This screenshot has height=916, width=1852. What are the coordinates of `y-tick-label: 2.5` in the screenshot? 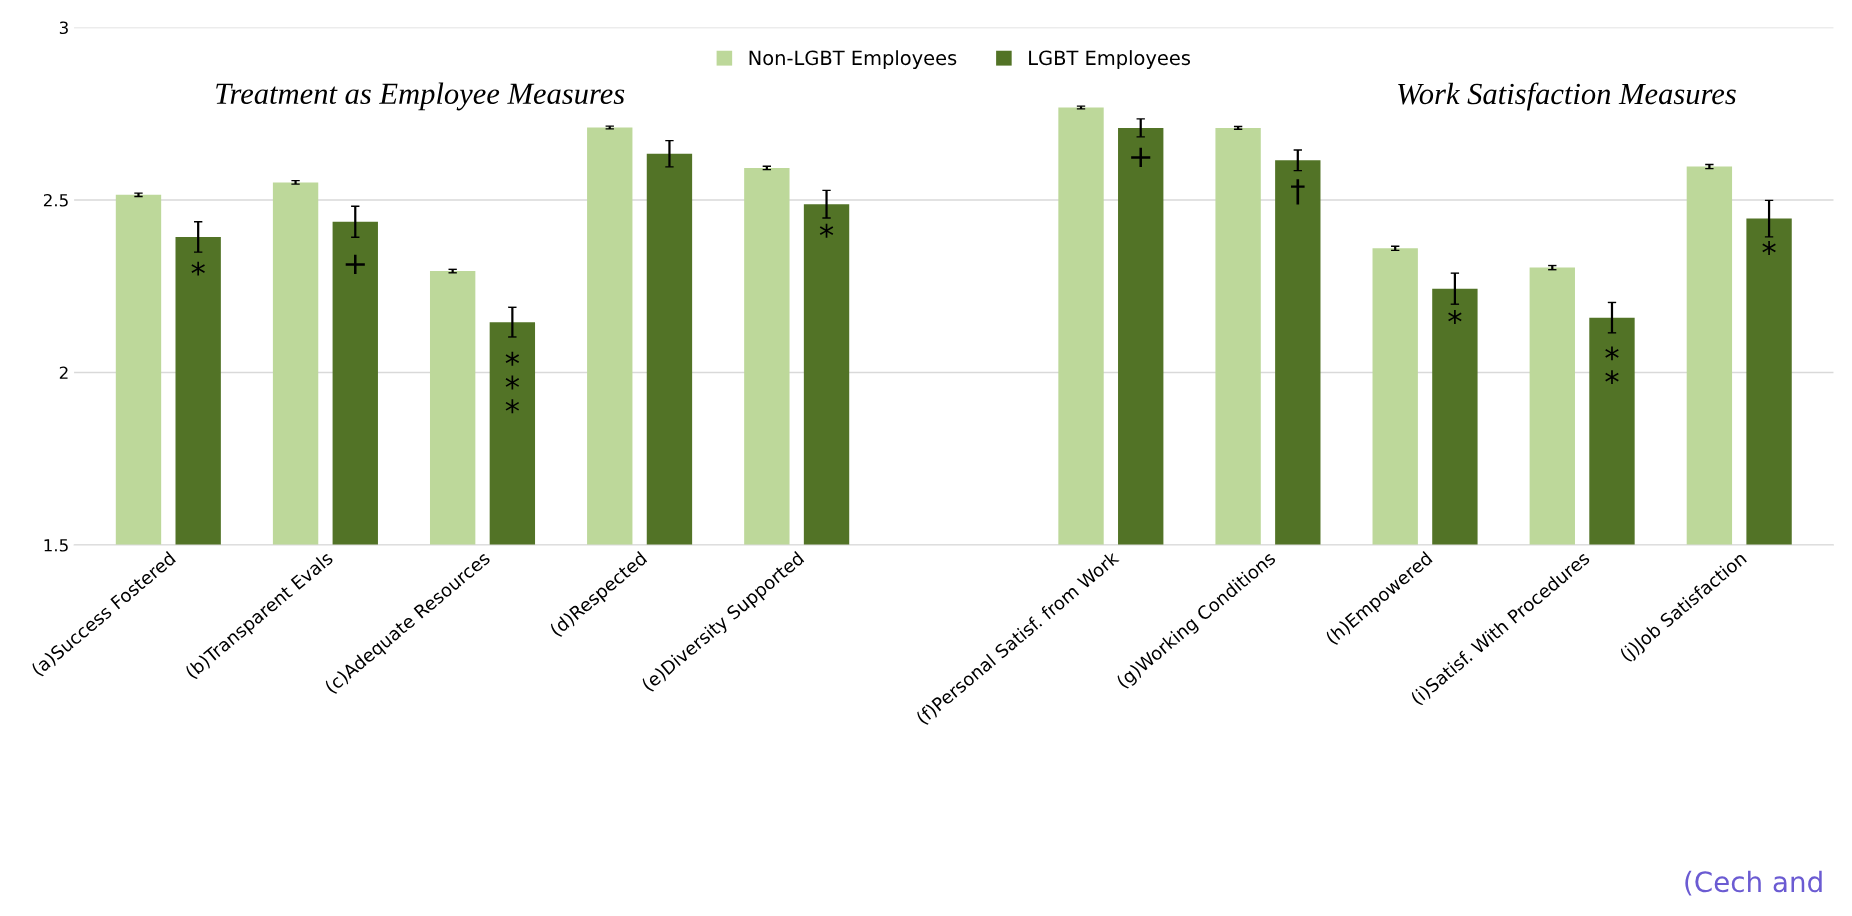 It's located at (55, 200).